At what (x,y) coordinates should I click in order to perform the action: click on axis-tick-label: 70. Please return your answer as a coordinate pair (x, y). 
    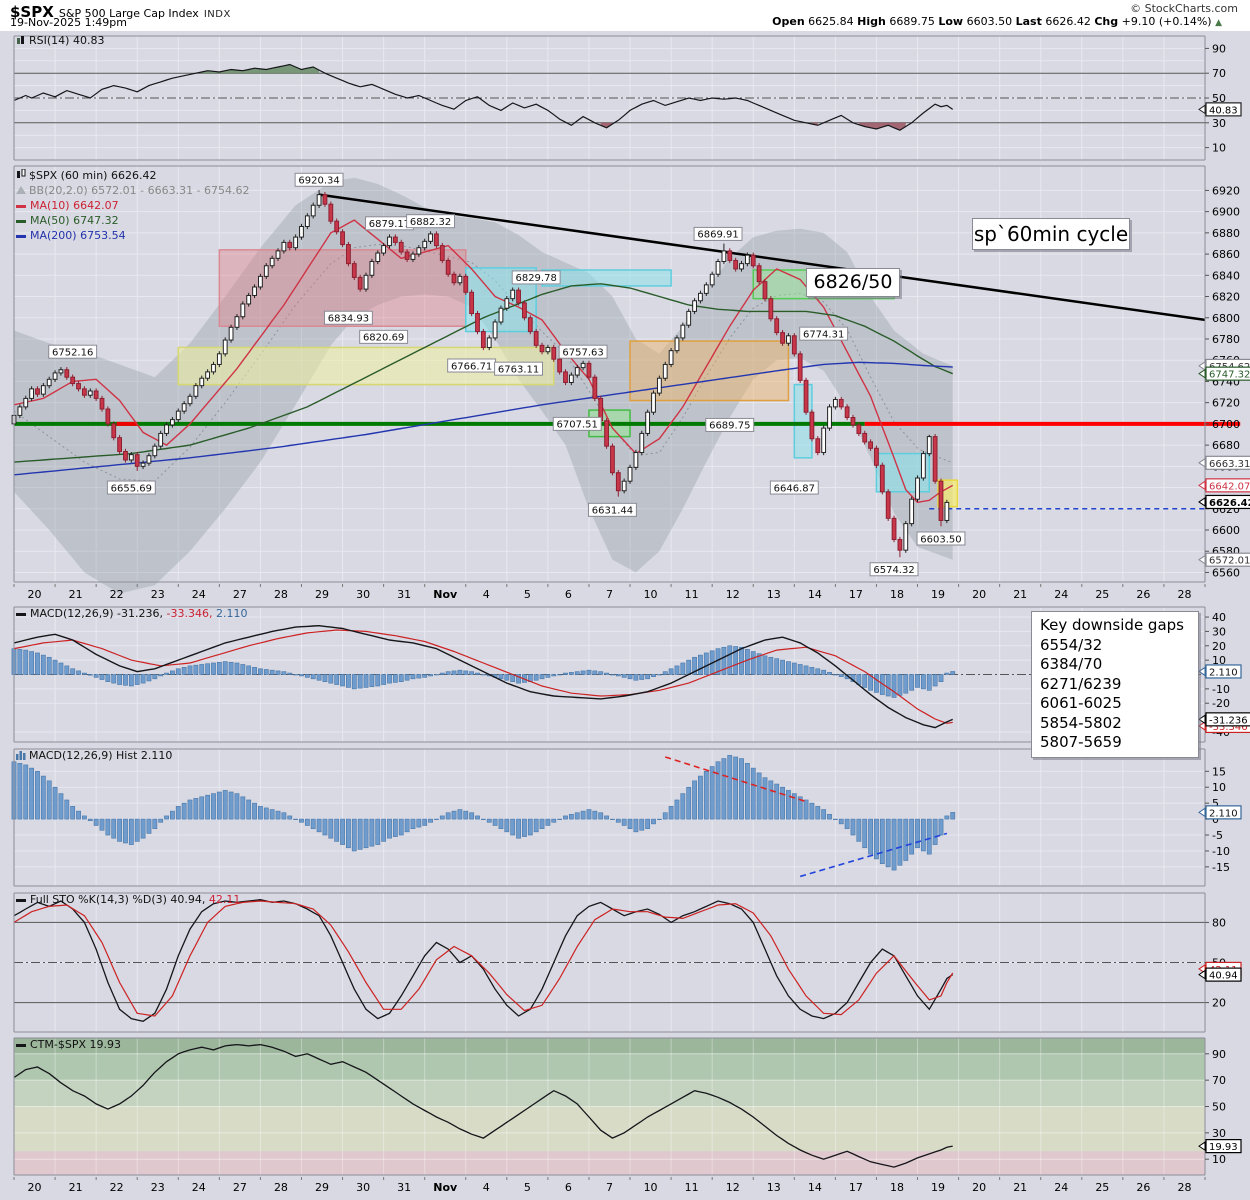
    Looking at the image, I should click on (1219, 73).